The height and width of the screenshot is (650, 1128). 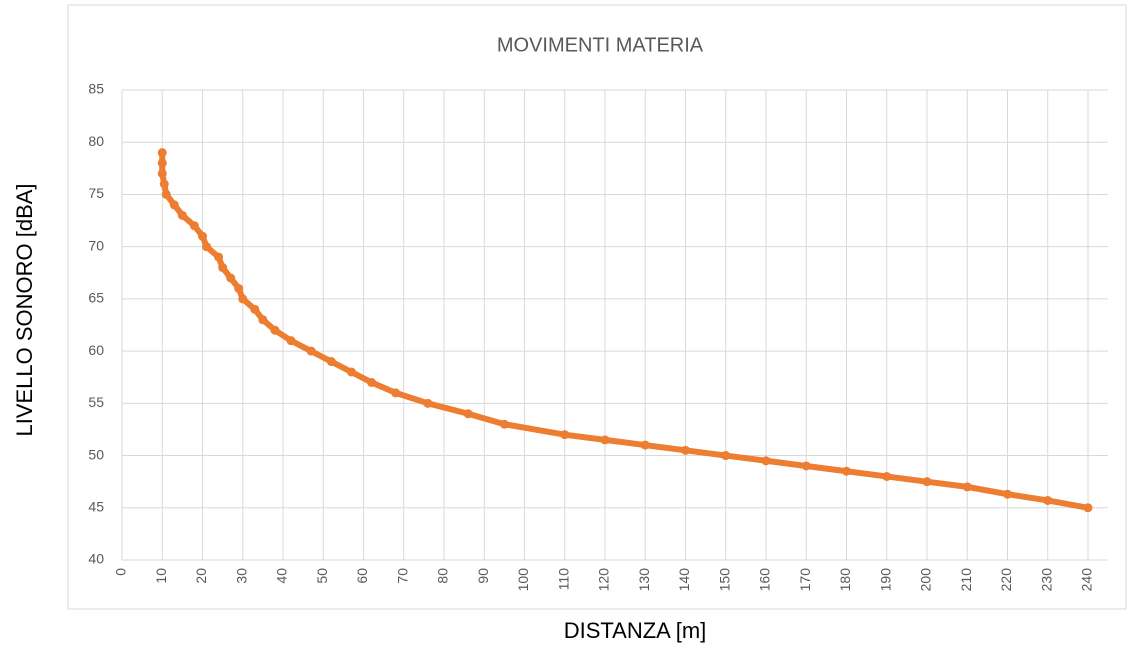 What do you see at coordinates (644, 580) in the screenshot?
I see `x-tick-label: 130` at bounding box center [644, 580].